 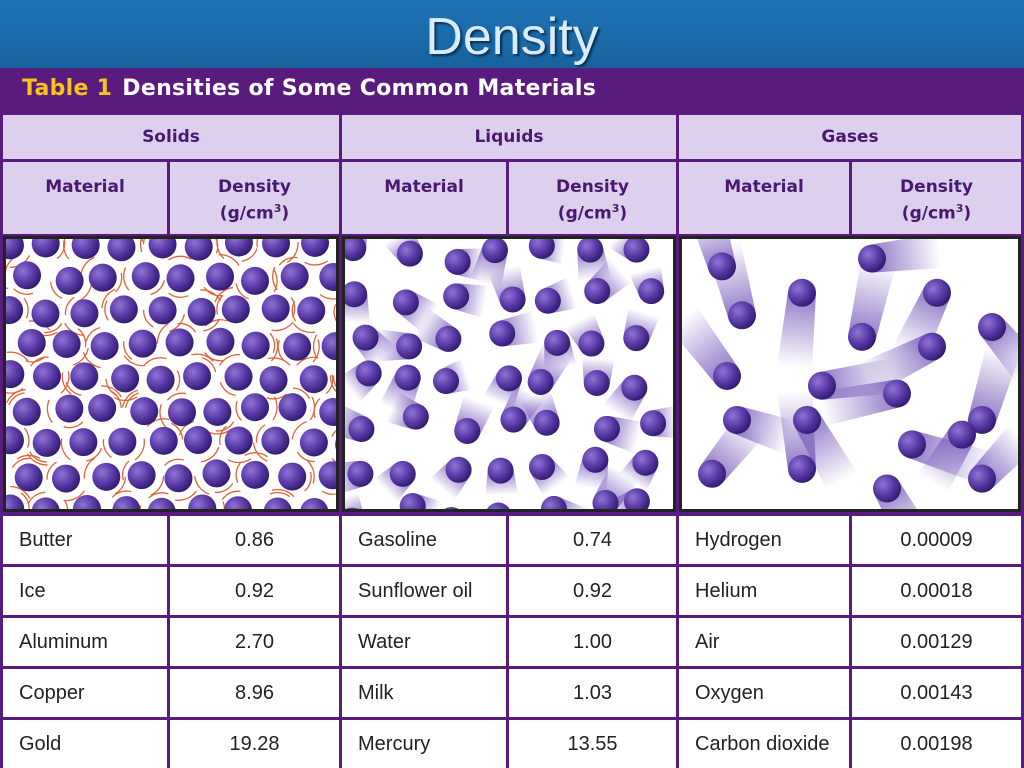 I want to click on density-value-cell: 2.70, so click(x=254, y=642).